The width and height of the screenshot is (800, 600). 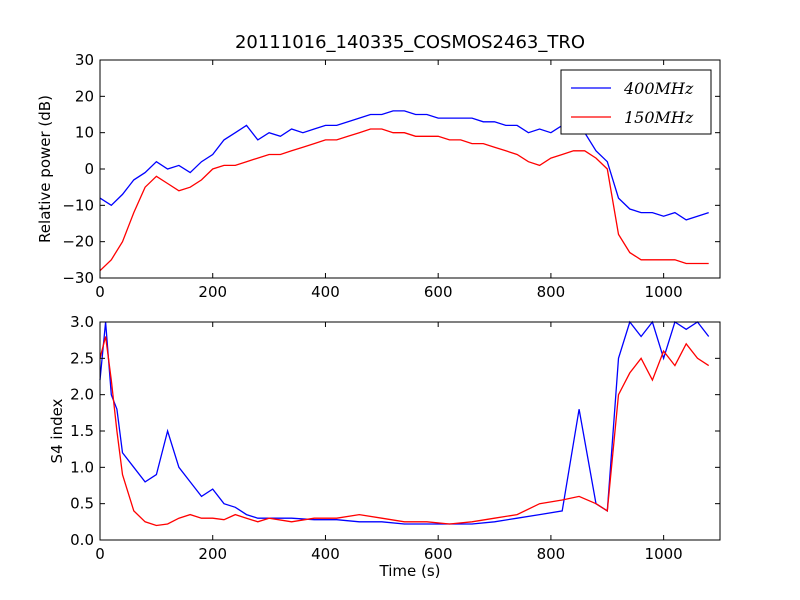 What do you see at coordinates (664, 292) in the screenshot?
I see `power-xtick-label: 1000` at bounding box center [664, 292].